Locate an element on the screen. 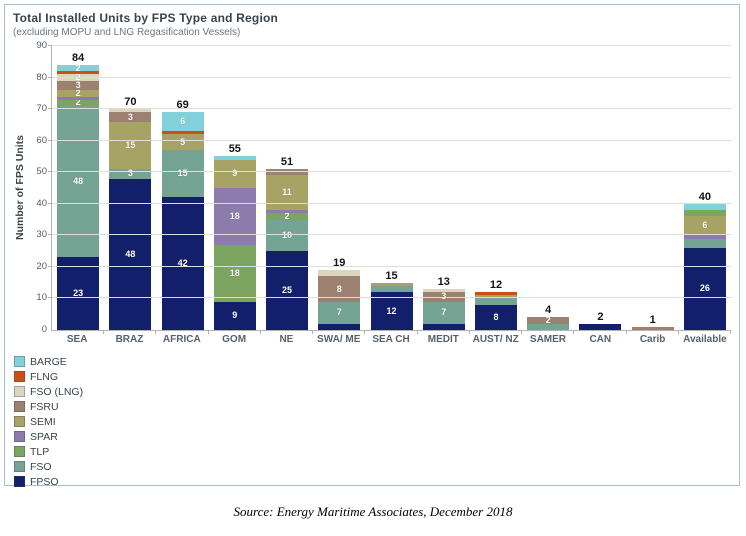  bar-segment-fpso: 42 is located at coordinates (182, 263).